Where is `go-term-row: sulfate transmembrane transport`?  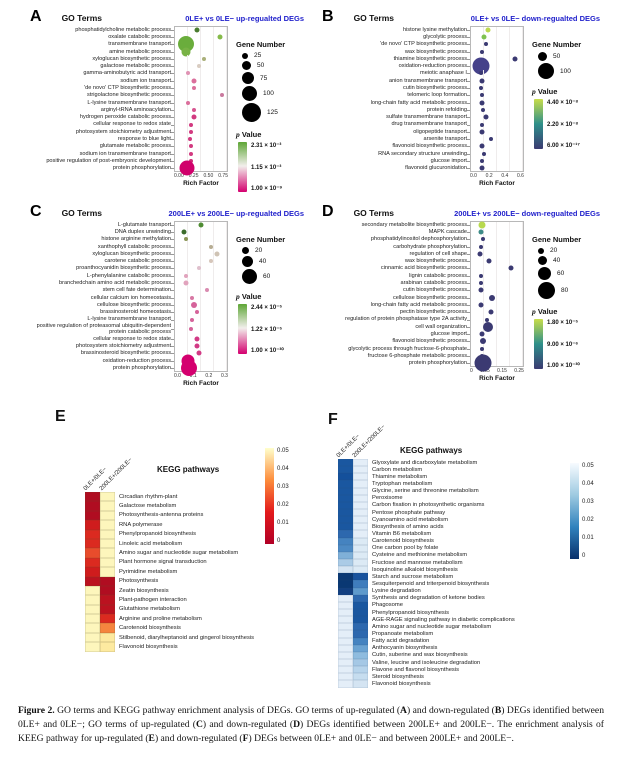 go-term-row: sulfate transmembrane transport is located at coordinates (423, 117).